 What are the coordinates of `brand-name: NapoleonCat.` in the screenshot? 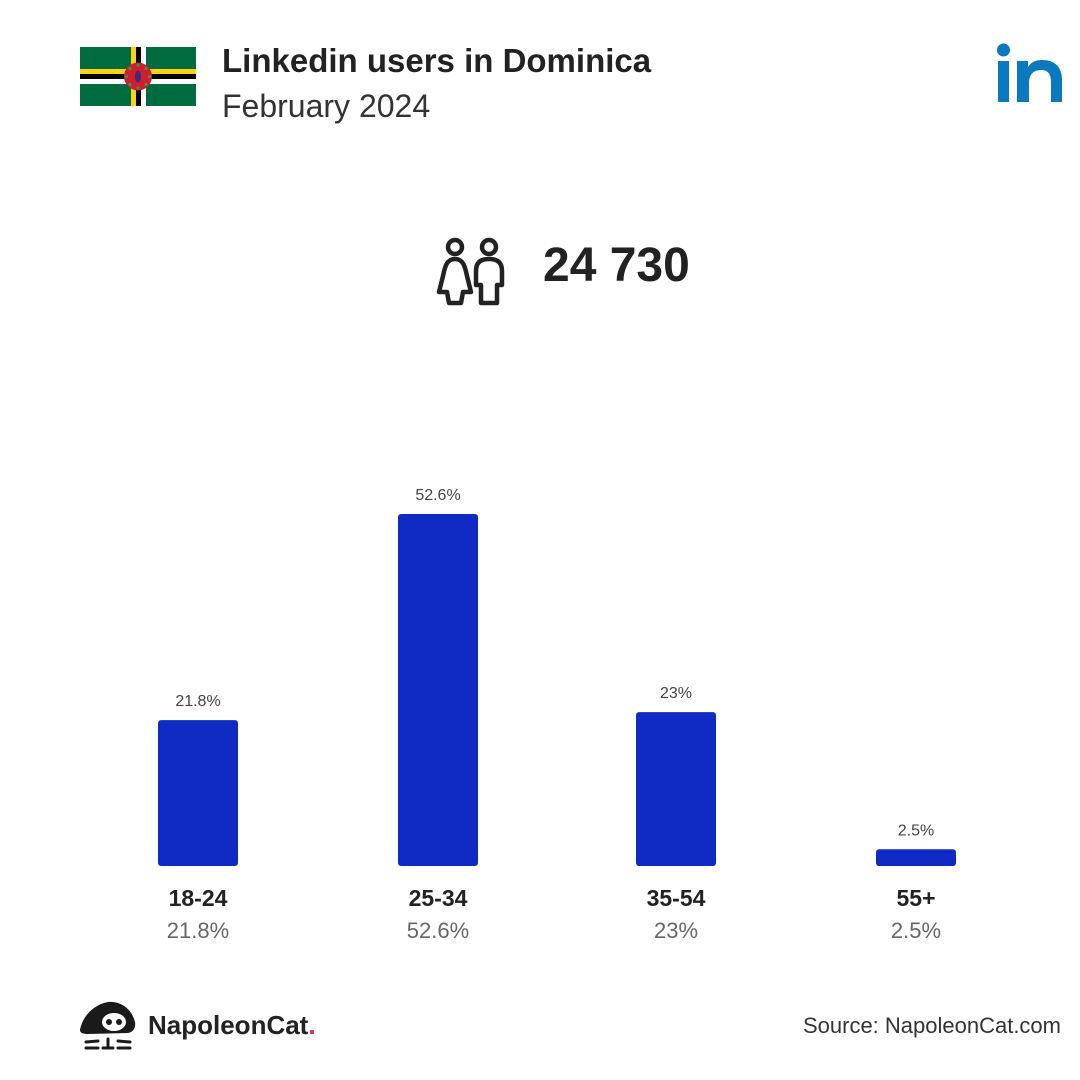 It's located at (232, 1025).